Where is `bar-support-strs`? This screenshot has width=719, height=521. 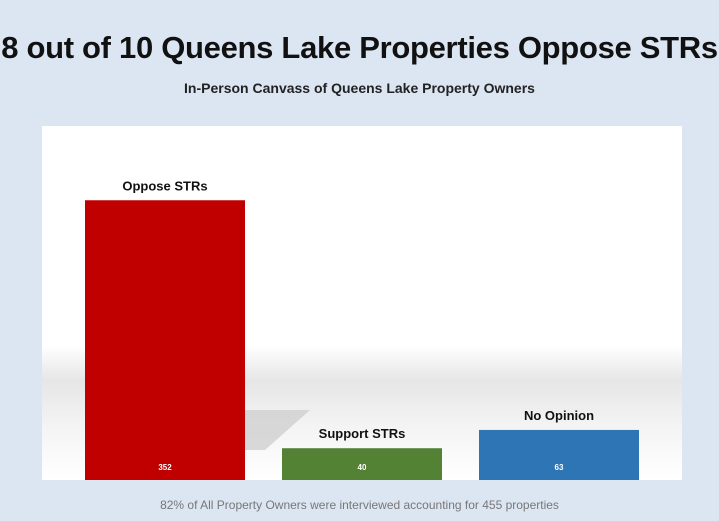
bar-support-strs is located at coordinates (362, 464).